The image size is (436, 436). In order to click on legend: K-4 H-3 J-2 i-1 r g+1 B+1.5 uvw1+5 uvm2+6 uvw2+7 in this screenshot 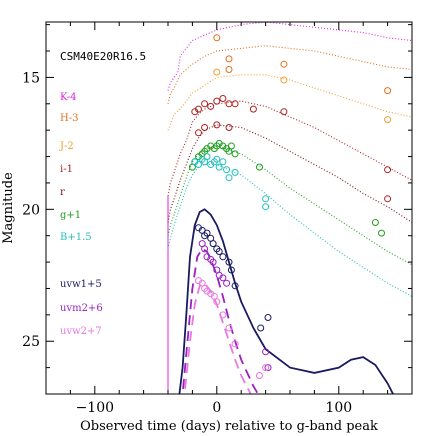, I will do `click(81, 214)`.